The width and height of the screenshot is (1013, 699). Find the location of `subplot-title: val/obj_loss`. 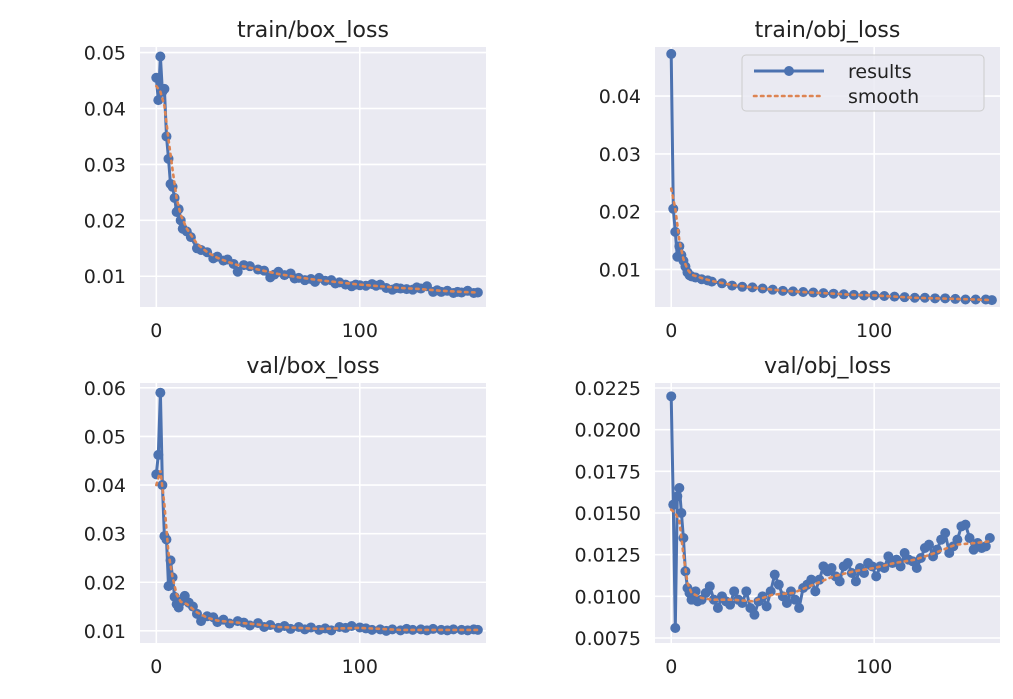

subplot-title: val/obj_loss is located at coordinates (827, 366).